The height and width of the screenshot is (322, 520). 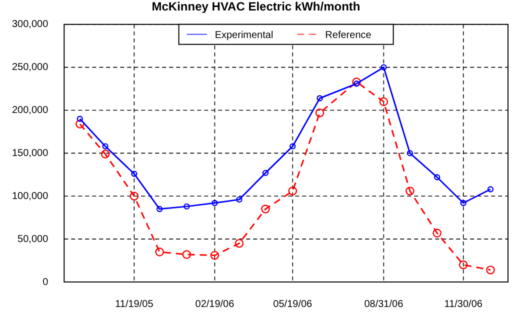 What do you see at coordinates (256, 7) in the screenshot?
I see `chart-title: McKinney HVAC Electric kWh/month` at bounding box center [256, 7].